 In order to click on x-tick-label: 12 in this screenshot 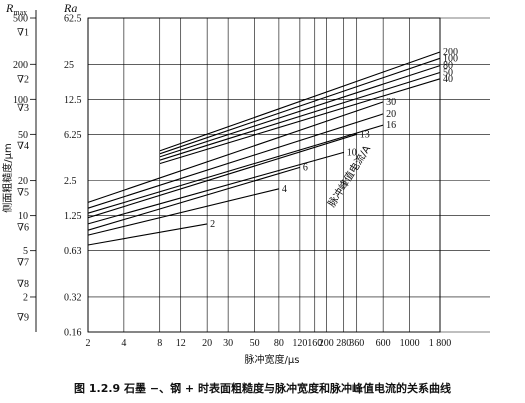, I will do `click(181, 343)`.